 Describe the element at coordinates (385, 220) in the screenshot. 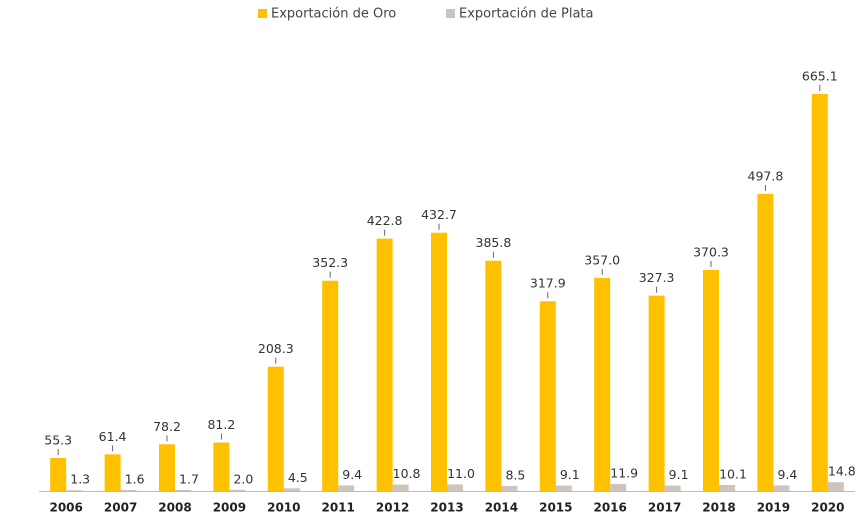

I see `data-label: 422.8` at that location.